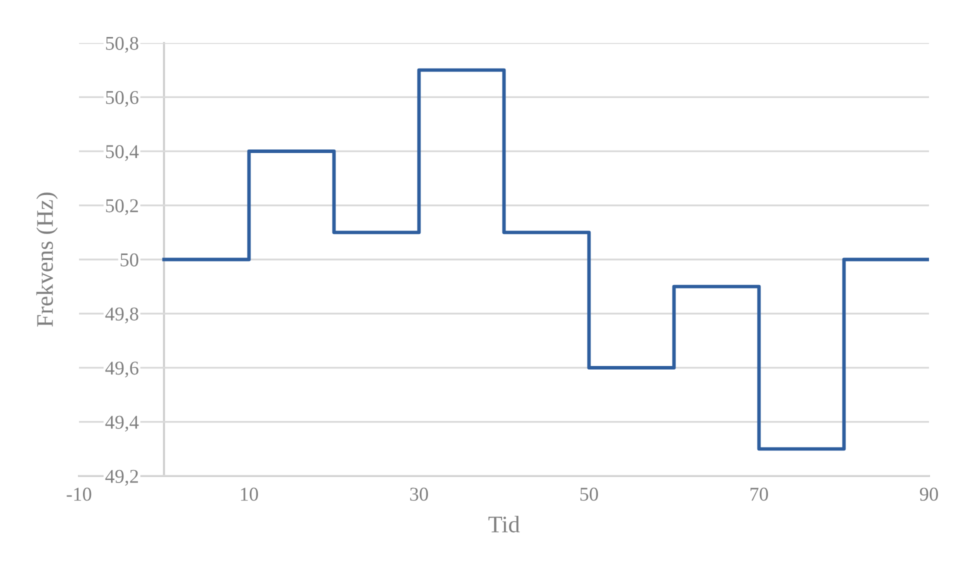  Describe the element at coordinates (122, 153) in the screenshot. I see `y-tick-label: 50,4` at that location.